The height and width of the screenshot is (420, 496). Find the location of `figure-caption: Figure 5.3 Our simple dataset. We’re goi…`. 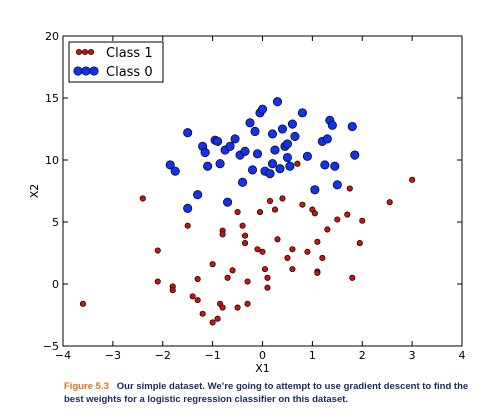

figure-caption: Figure 5.3 Our simple dataset. We’re goi… is located at coordinates (274, 393).